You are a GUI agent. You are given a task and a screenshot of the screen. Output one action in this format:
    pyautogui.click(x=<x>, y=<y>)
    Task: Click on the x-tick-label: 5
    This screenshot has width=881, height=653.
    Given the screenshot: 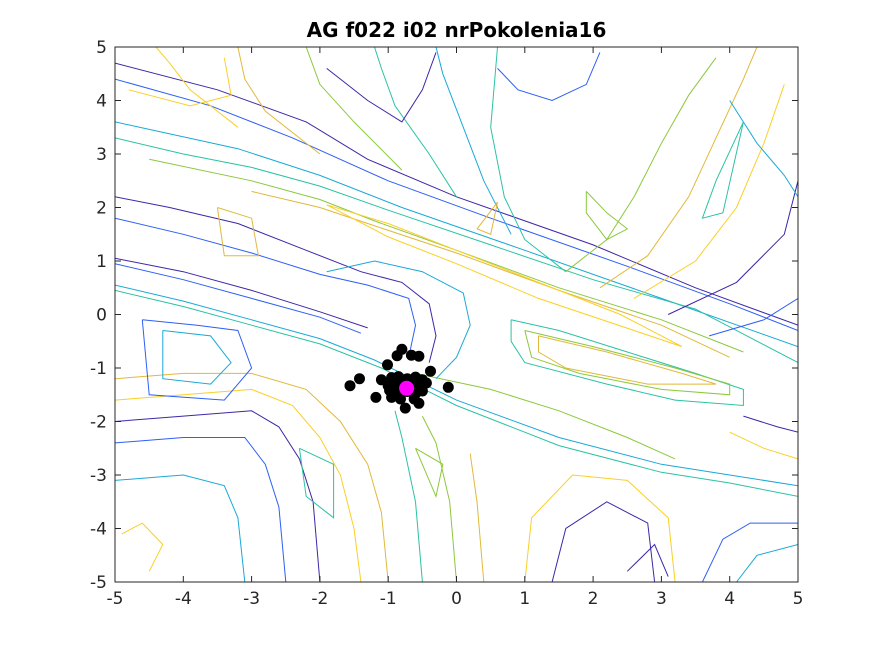 What is the action you would take?
    pyautogui.click(x=798, y=599)
    